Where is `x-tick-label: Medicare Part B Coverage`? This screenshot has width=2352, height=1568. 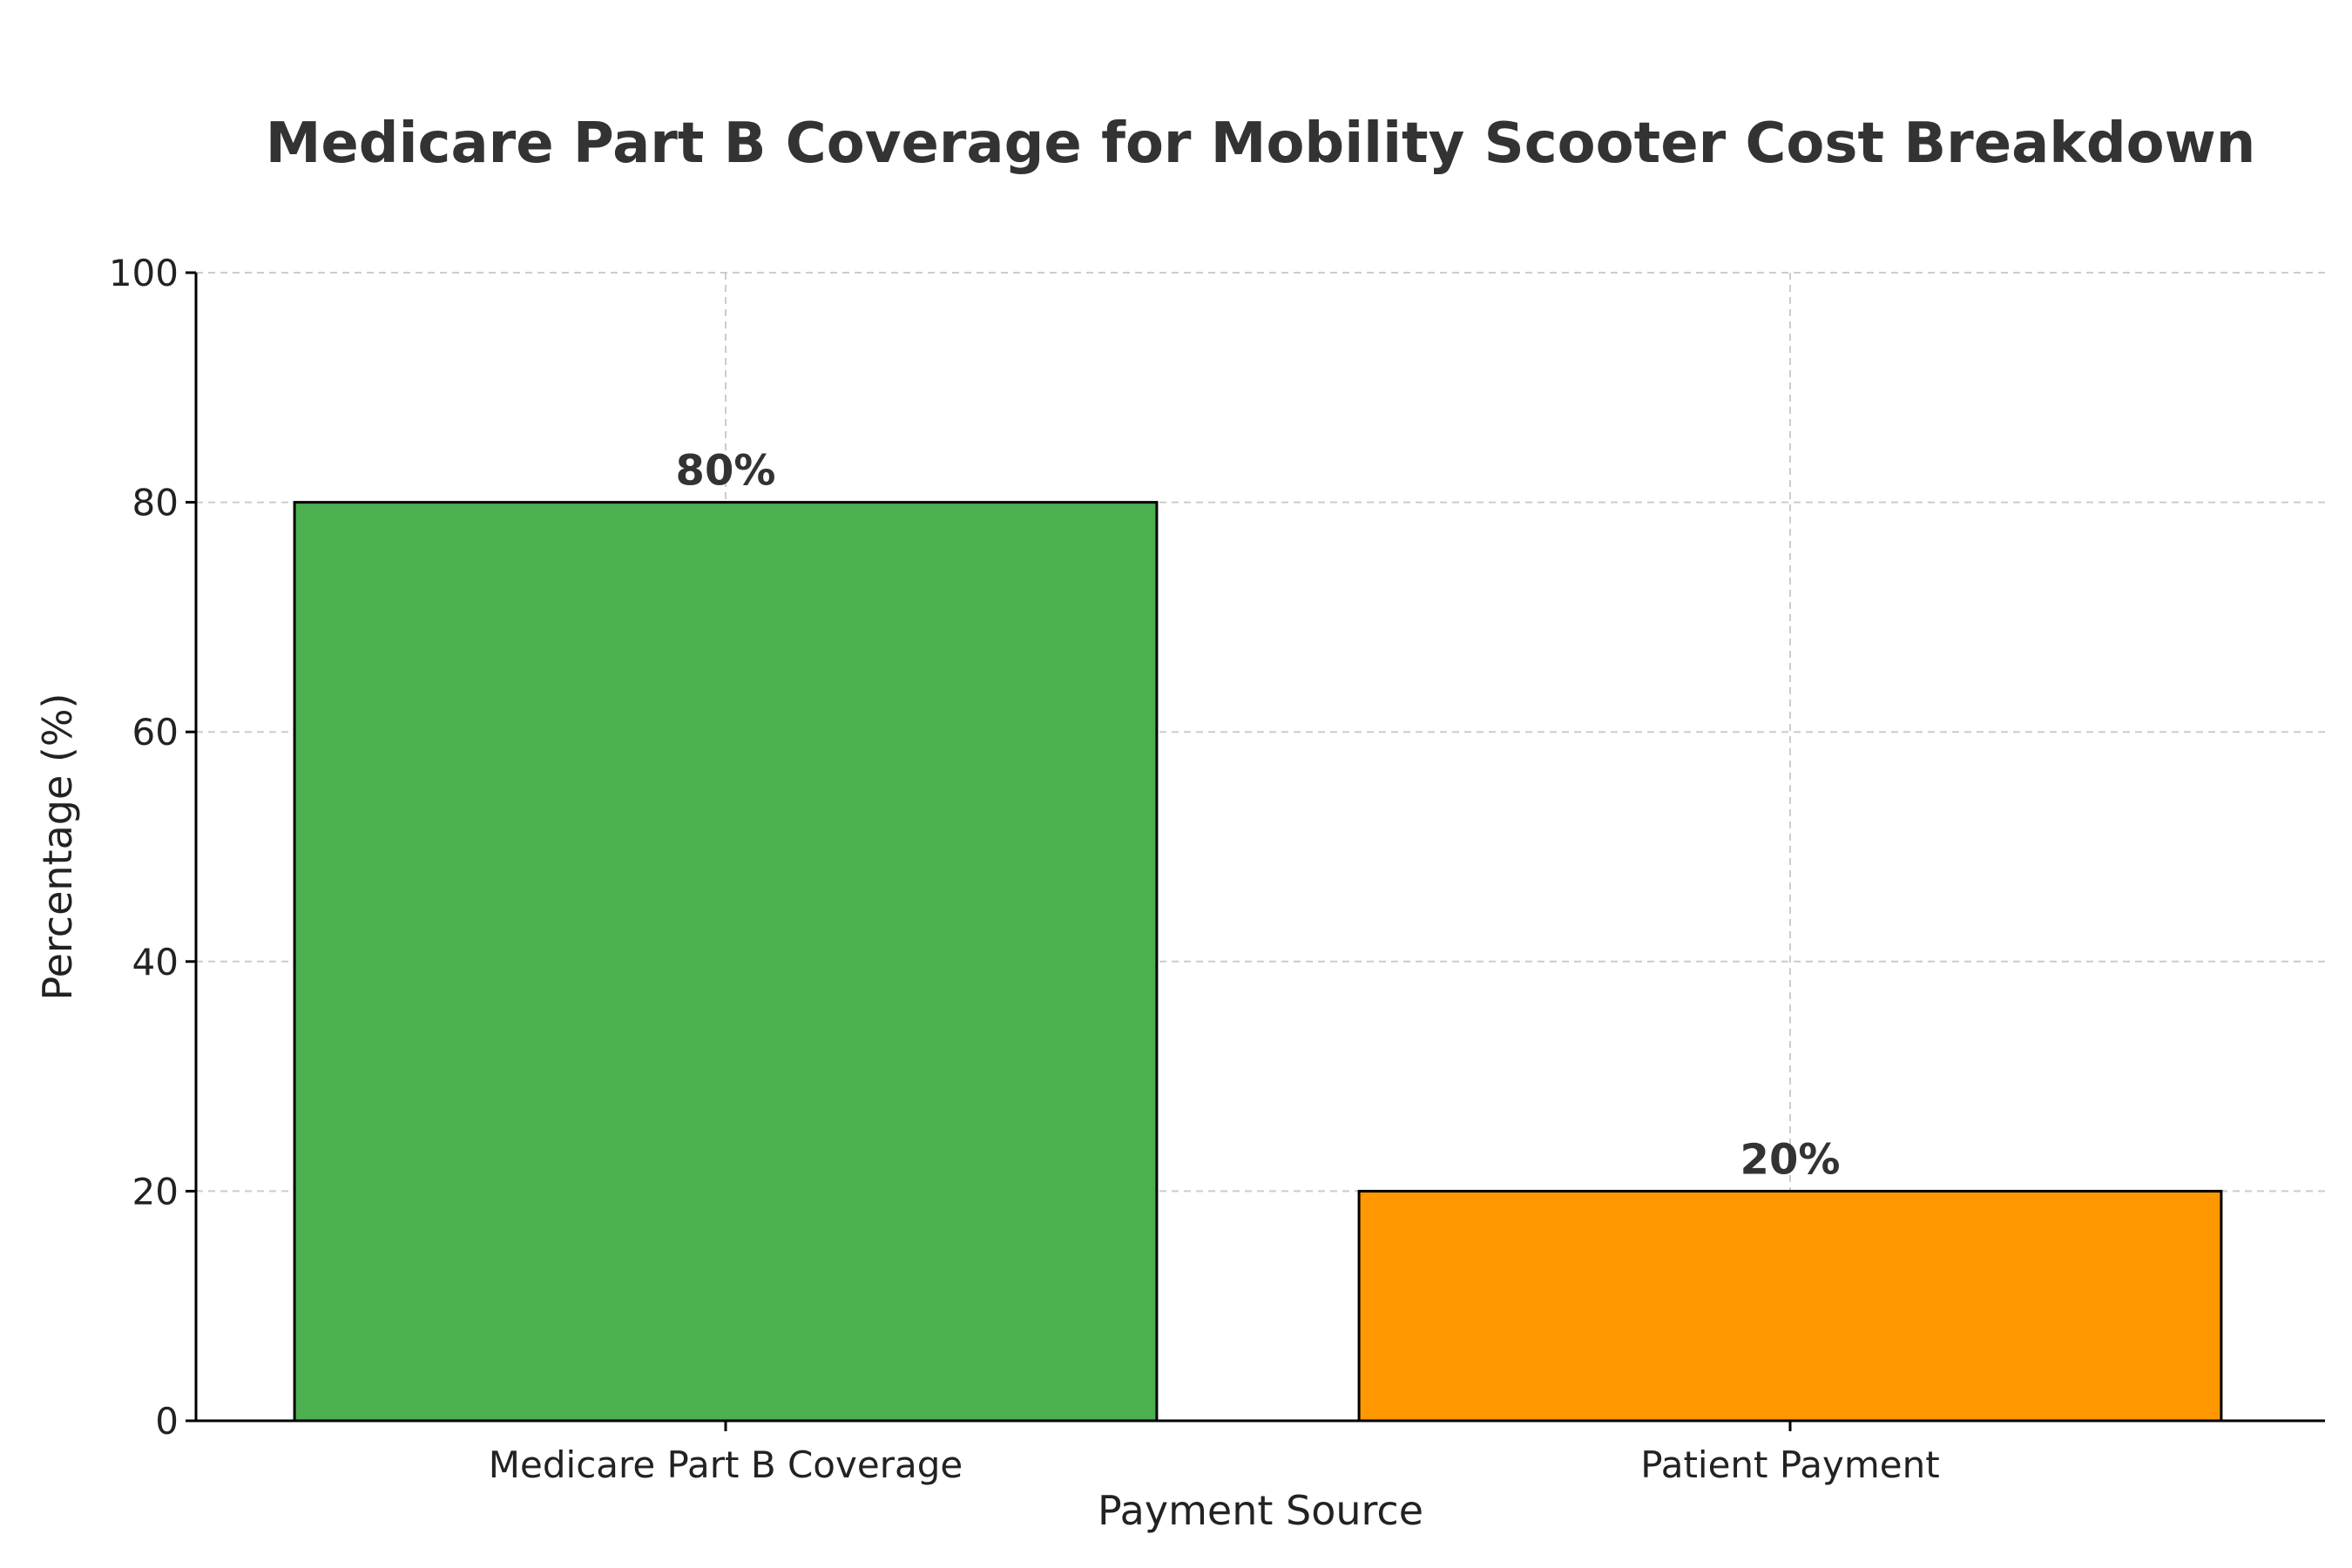 x-tick-label: Medicare Part B Coverage is located at coordinates (726, 1464).